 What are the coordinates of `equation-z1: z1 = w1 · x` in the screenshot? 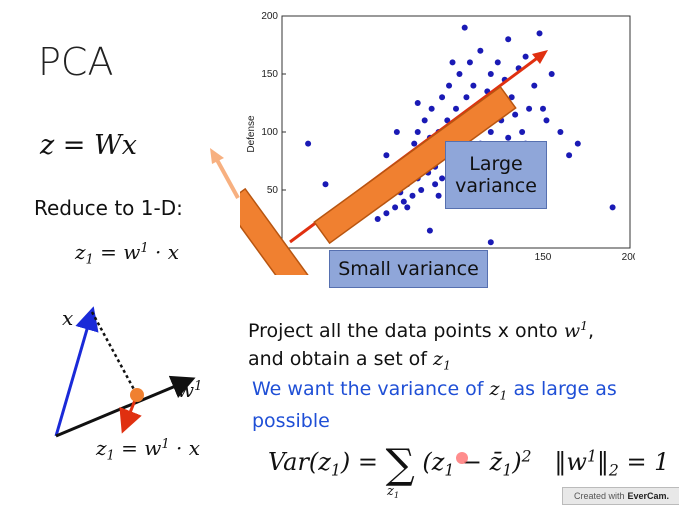 It's located at (127, 254).